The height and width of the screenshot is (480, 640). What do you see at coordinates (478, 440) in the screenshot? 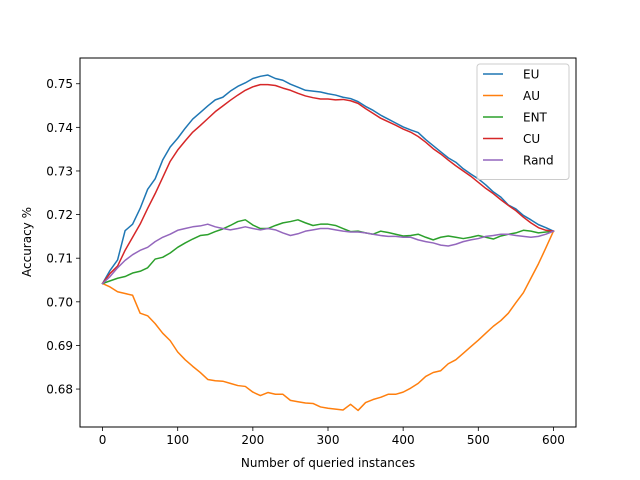
I see `x-tick-label: 500` at bounding box center [478, 440].